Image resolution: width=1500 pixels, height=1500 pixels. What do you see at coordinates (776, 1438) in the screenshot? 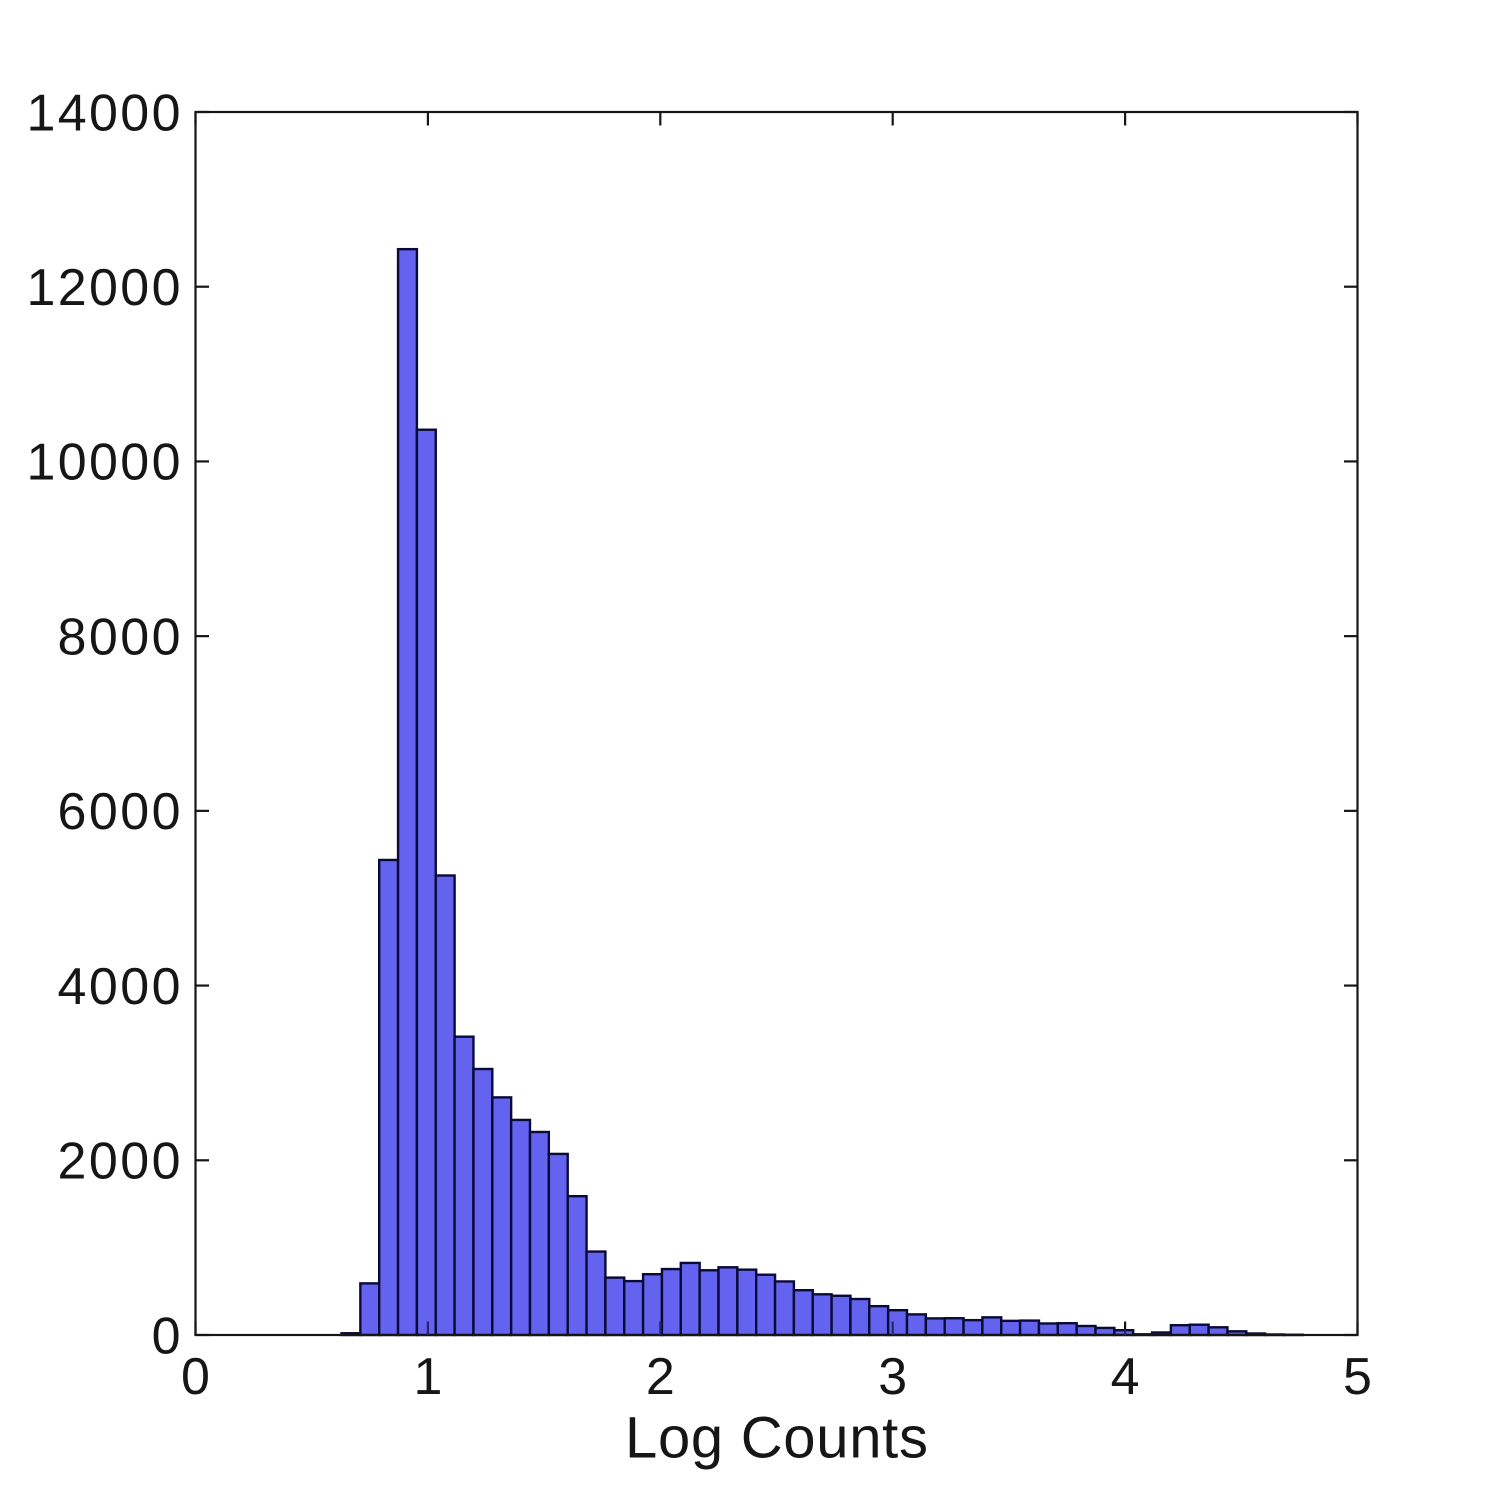
I see `svg-text: Log Counts` at bounding box center [776, 1438].